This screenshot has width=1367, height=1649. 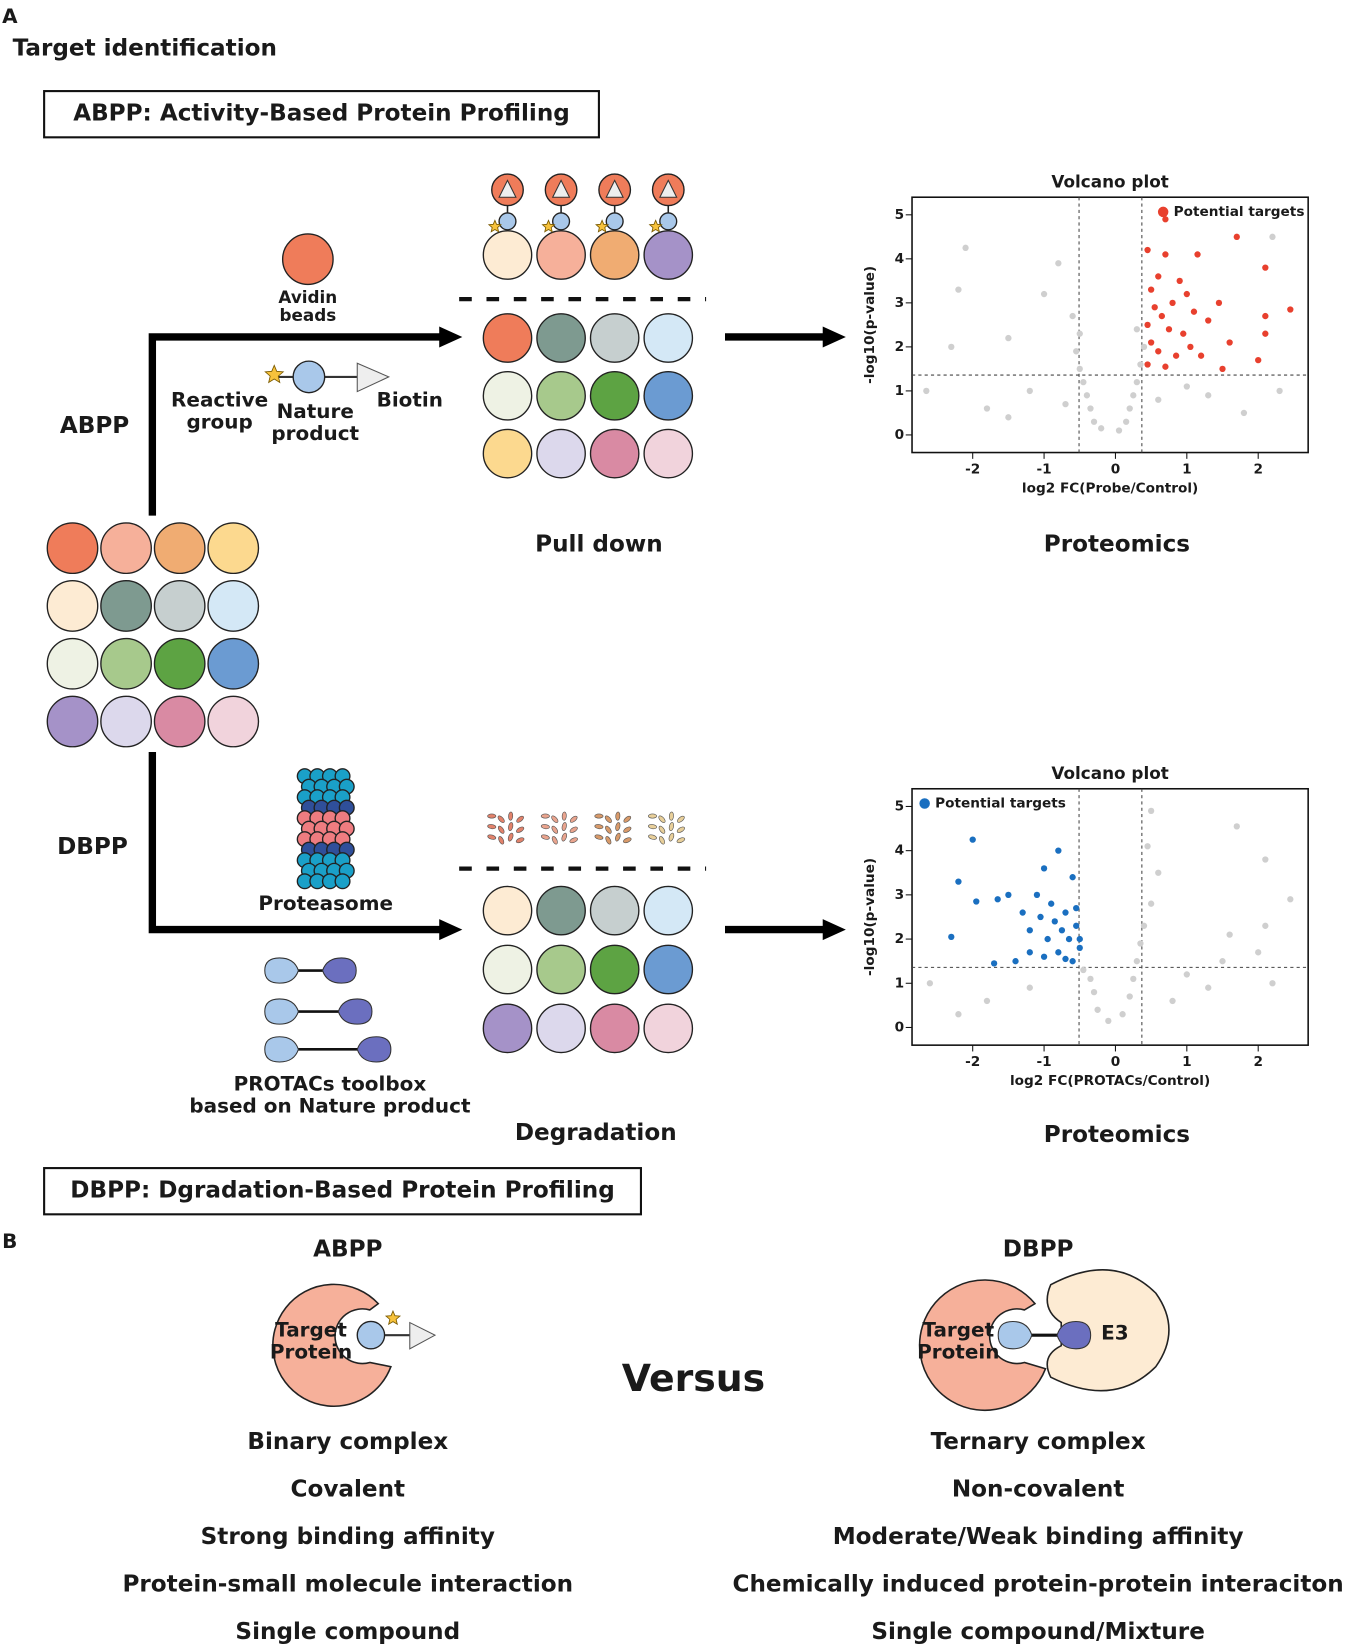 I want to click on feature: Moderate/Weak binding affinity, so click(x=1038, y=1537).